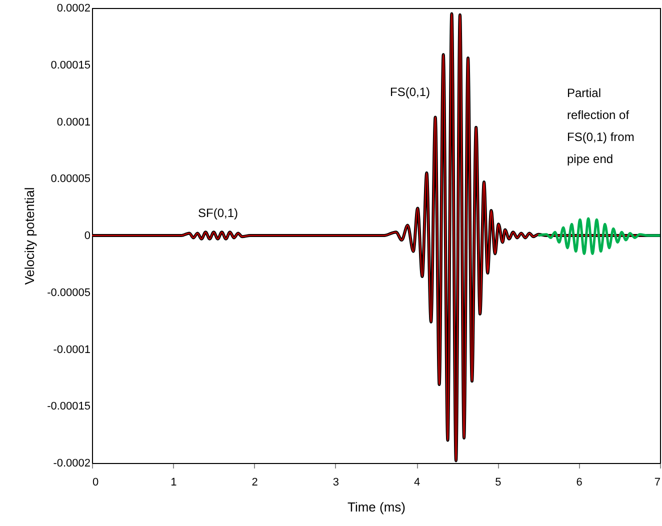 This screenshot has width=662, height=526. What do you see at coordinates (255, 482) in the screenshot?
I see `x-tick-label: 2` at bounding box center [255, 482].